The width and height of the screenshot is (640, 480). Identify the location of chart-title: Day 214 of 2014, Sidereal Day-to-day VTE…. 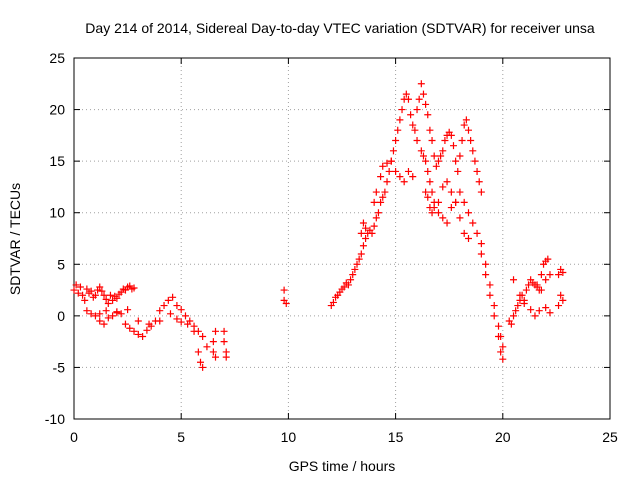
(340, 28).